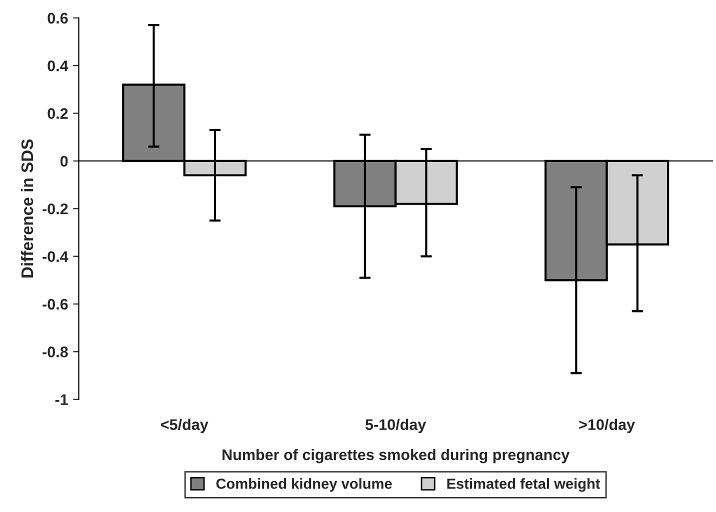 Image resolution: width=716 pixels, height=512 pixels. Describe the element at coordinates (27, 208) in the screenshot. I see `y-axis-title: Difference in SDS` at that location.